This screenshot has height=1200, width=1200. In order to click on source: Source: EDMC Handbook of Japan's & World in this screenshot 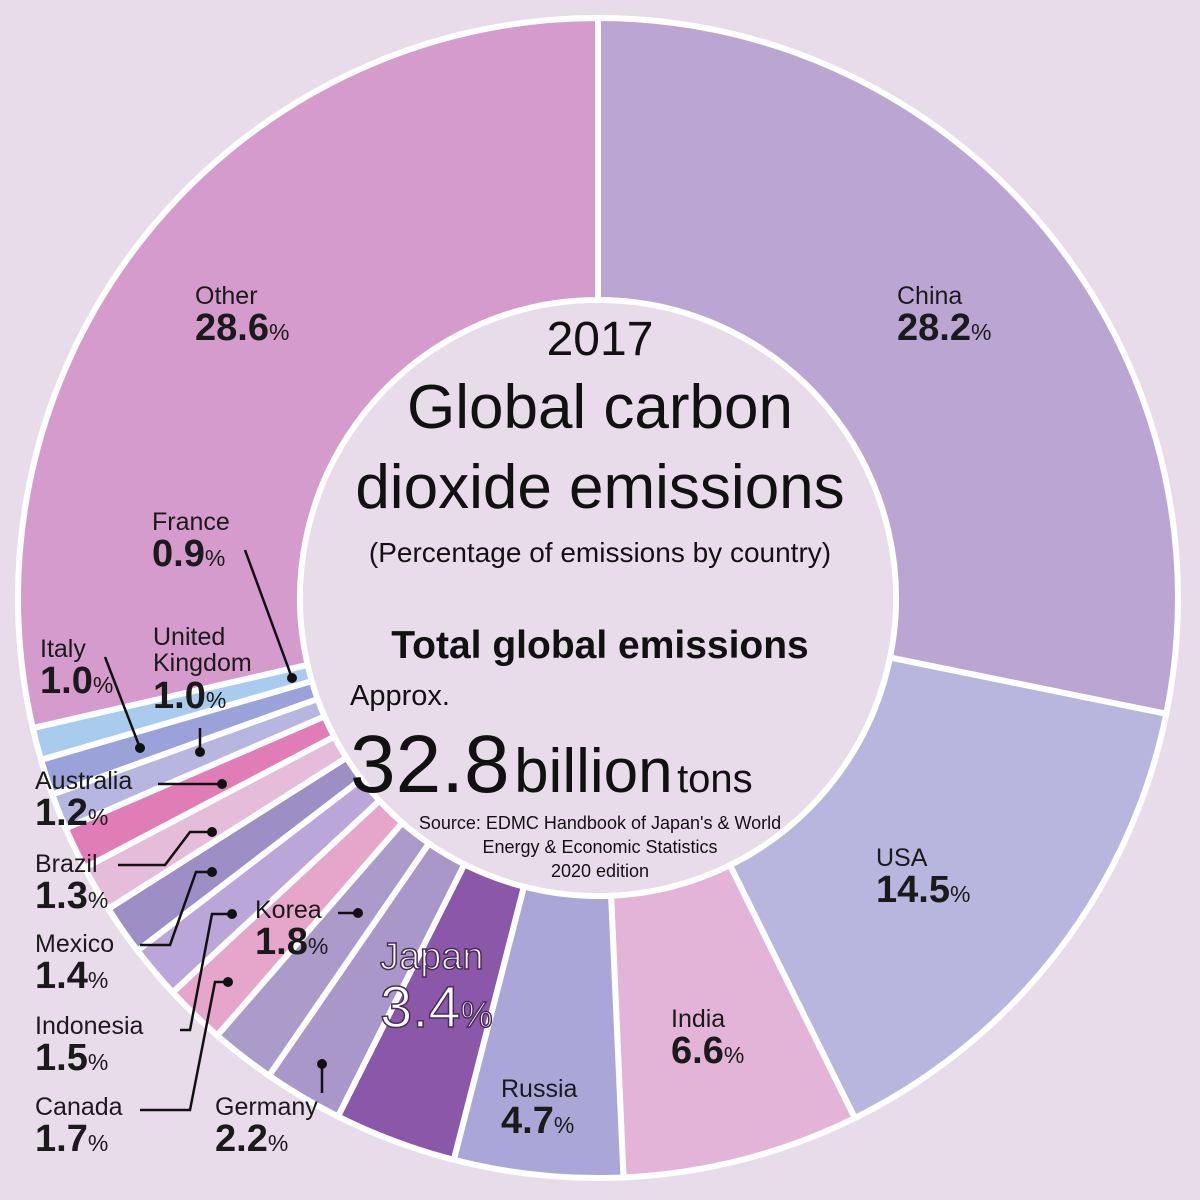, I will do `click(600, 823)`.